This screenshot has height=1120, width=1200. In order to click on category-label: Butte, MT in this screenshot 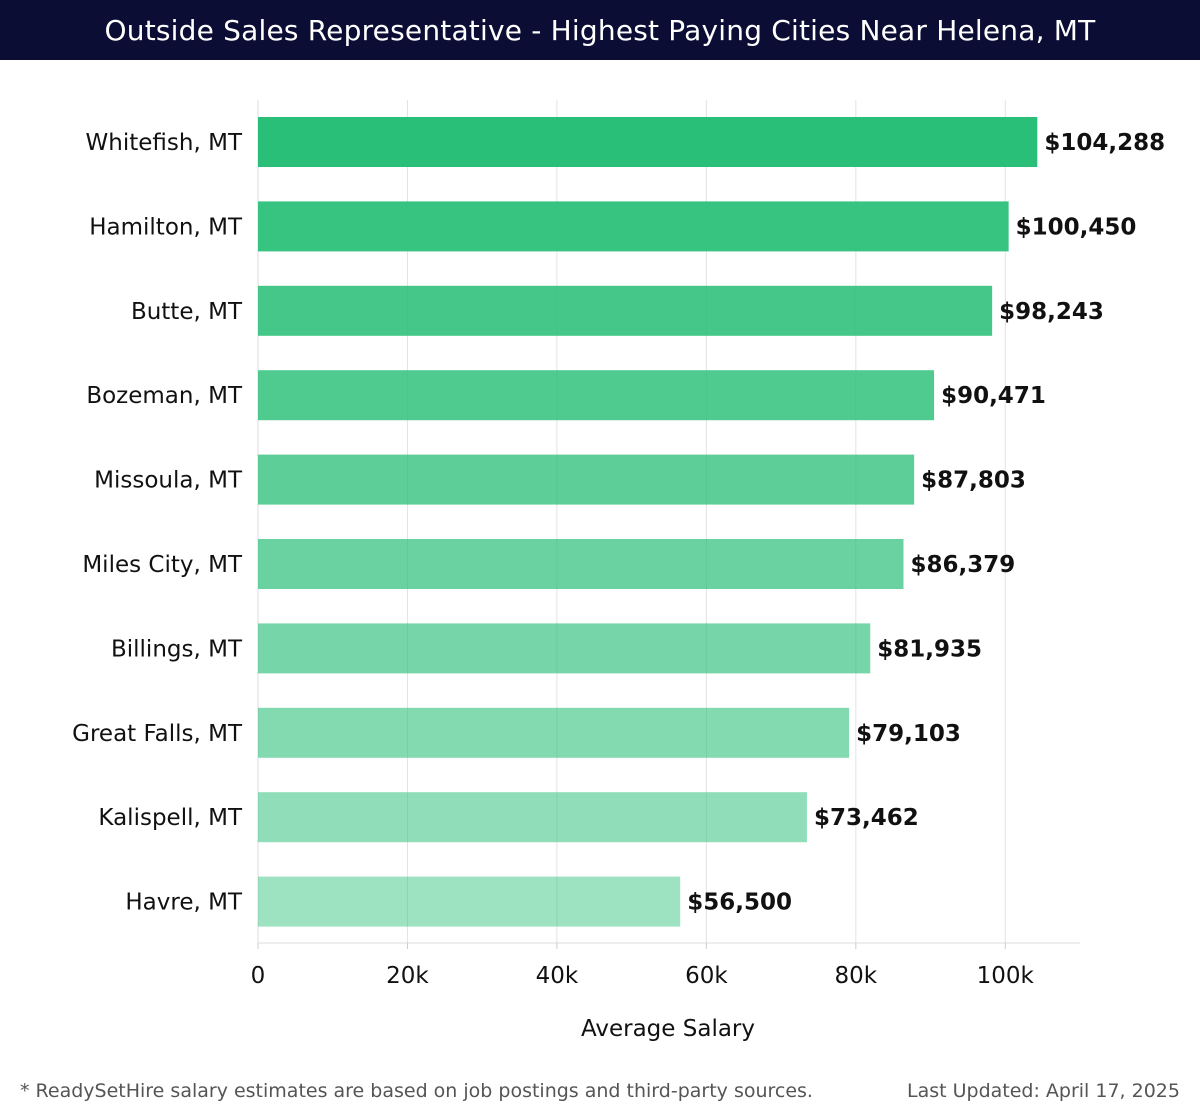, I will do `click(187, 312)`.